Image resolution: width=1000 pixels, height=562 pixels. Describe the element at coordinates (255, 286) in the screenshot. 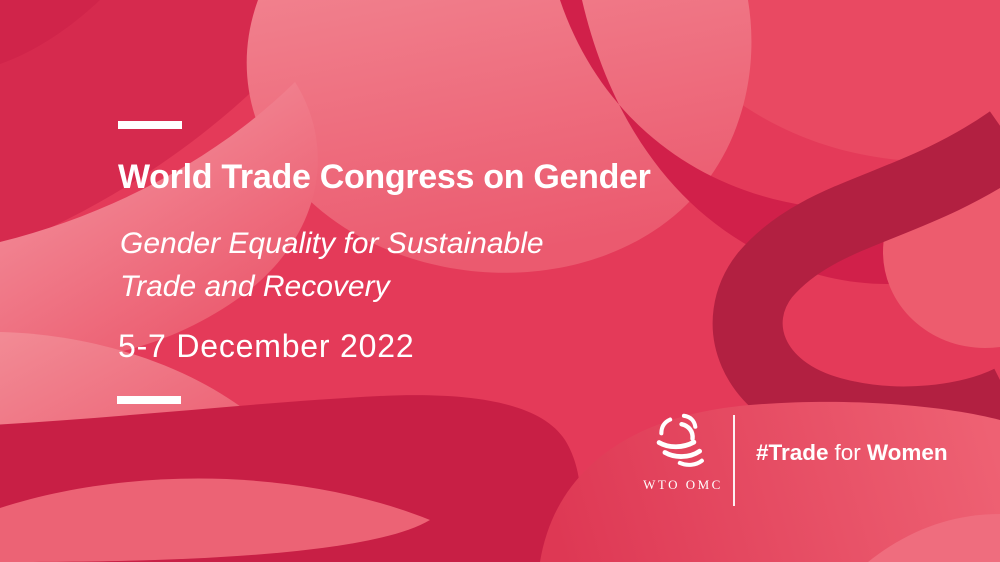

I see `subtitle-line-2: Trade and Recovery` at that location.